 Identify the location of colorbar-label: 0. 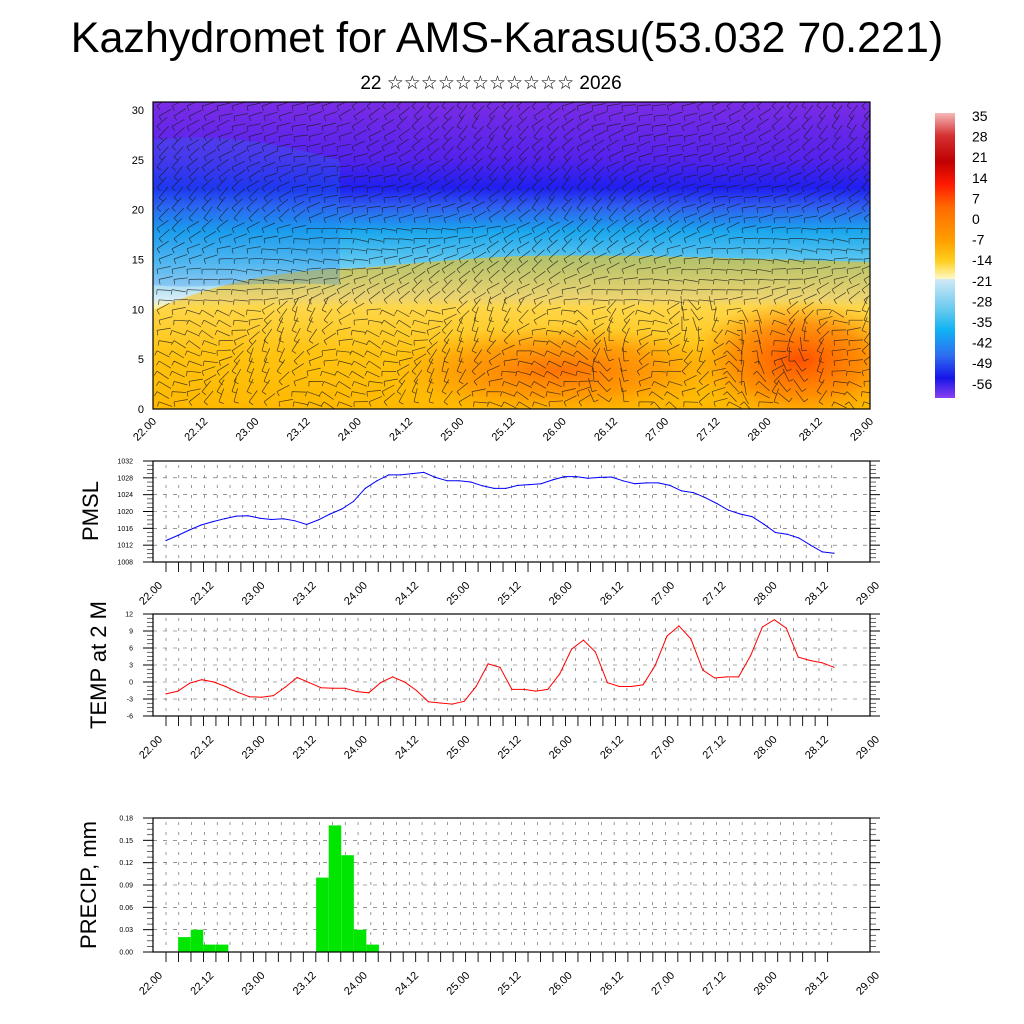
(976, 219).